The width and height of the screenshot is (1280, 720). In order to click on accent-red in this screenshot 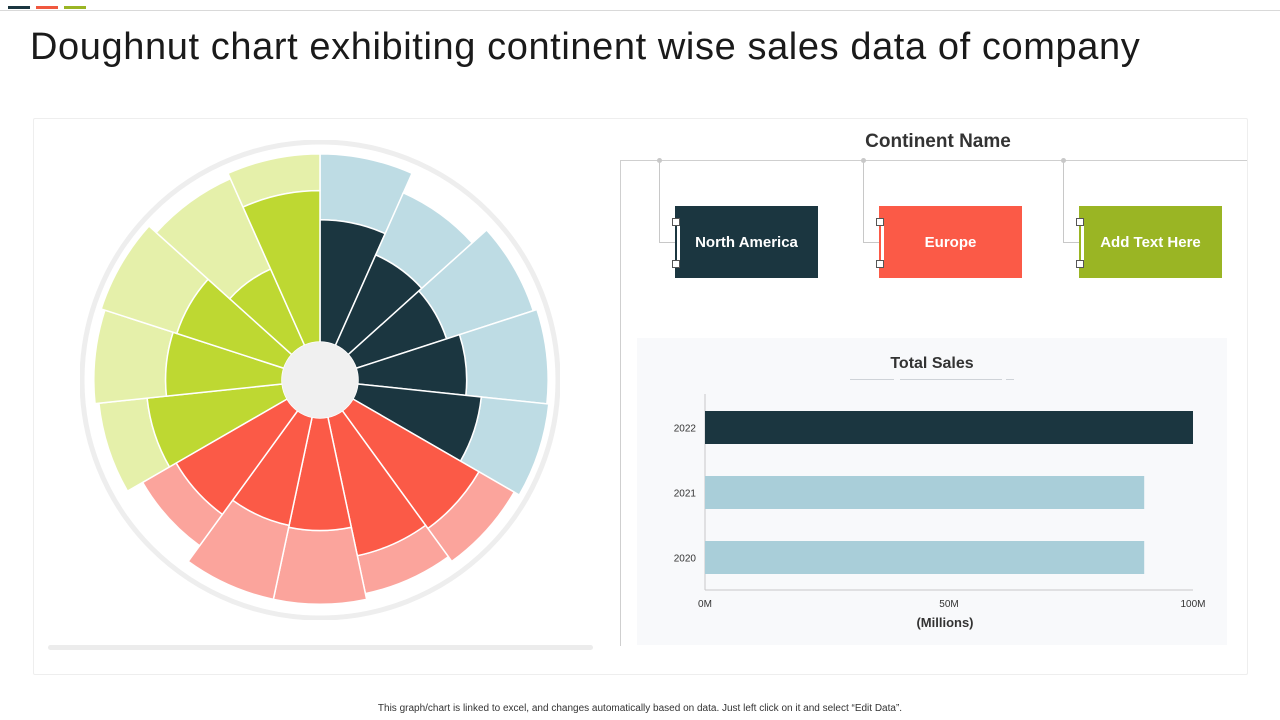, I will do `click(47, 7)`.